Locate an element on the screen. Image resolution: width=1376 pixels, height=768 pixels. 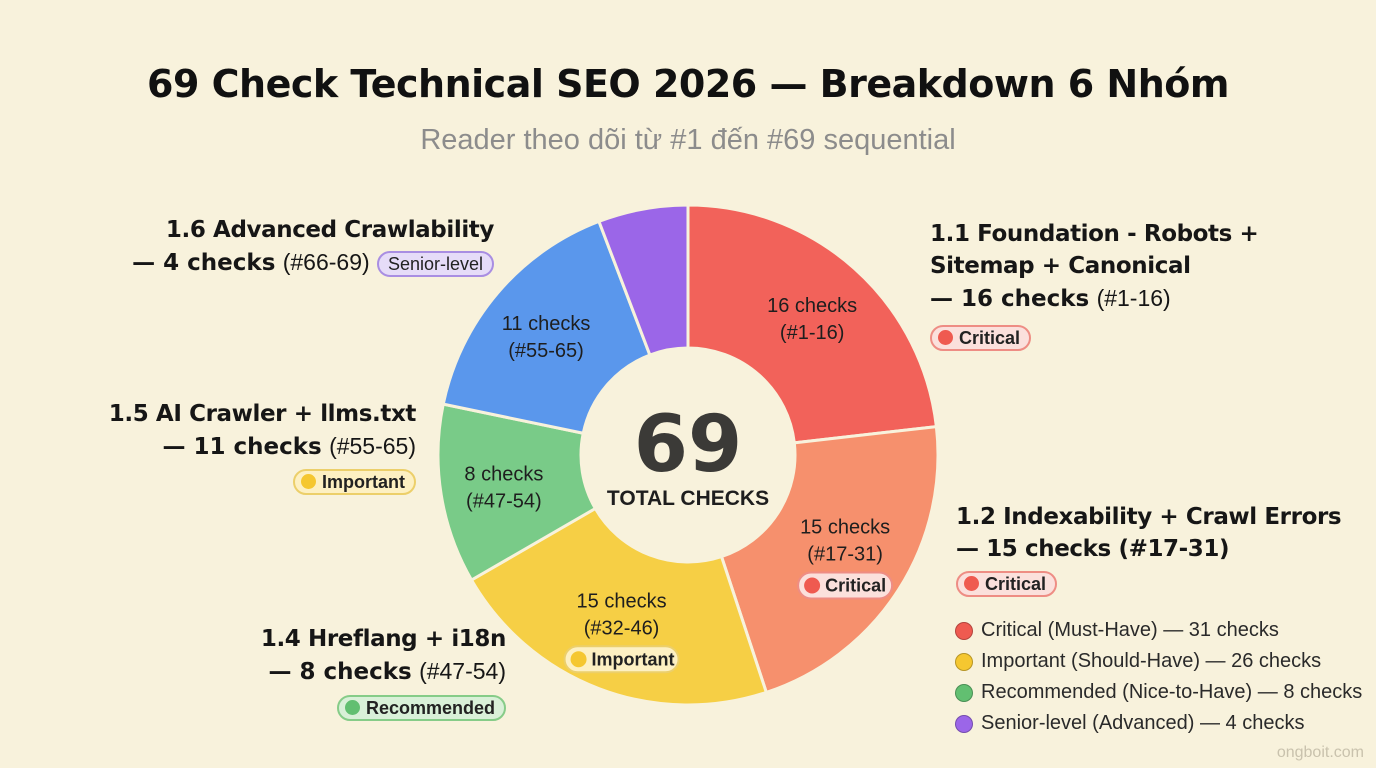
legend-item-senior-level: Senior-level (Advanced) — 4 checks is located at coordinates (1158, 723).